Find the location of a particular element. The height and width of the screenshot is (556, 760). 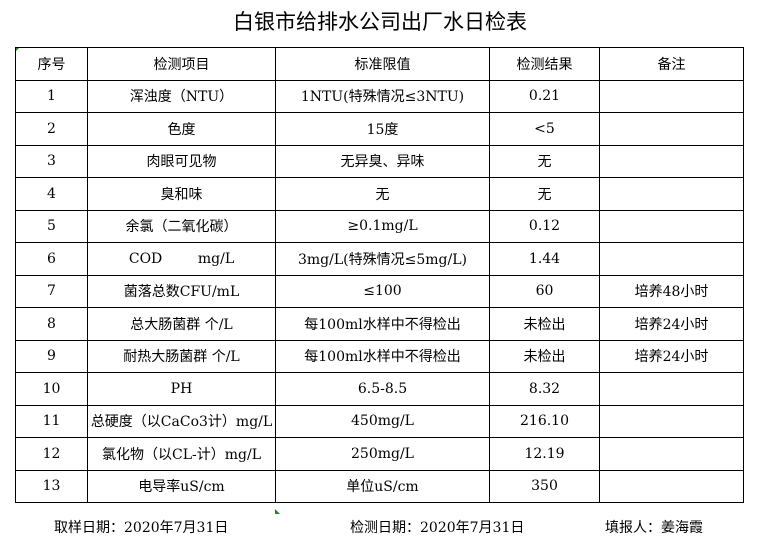

reporter: 填报人：姜海霞 is located at coordinates (654, 528).